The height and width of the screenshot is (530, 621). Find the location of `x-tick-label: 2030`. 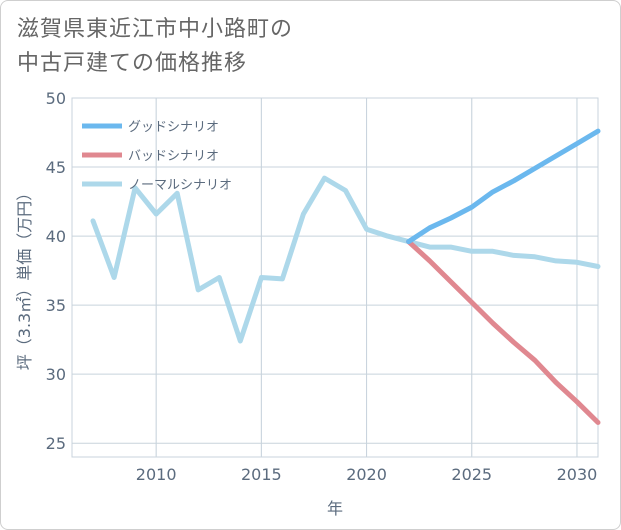

x-tick-label: 2030 is located at coordinates (577, 474).